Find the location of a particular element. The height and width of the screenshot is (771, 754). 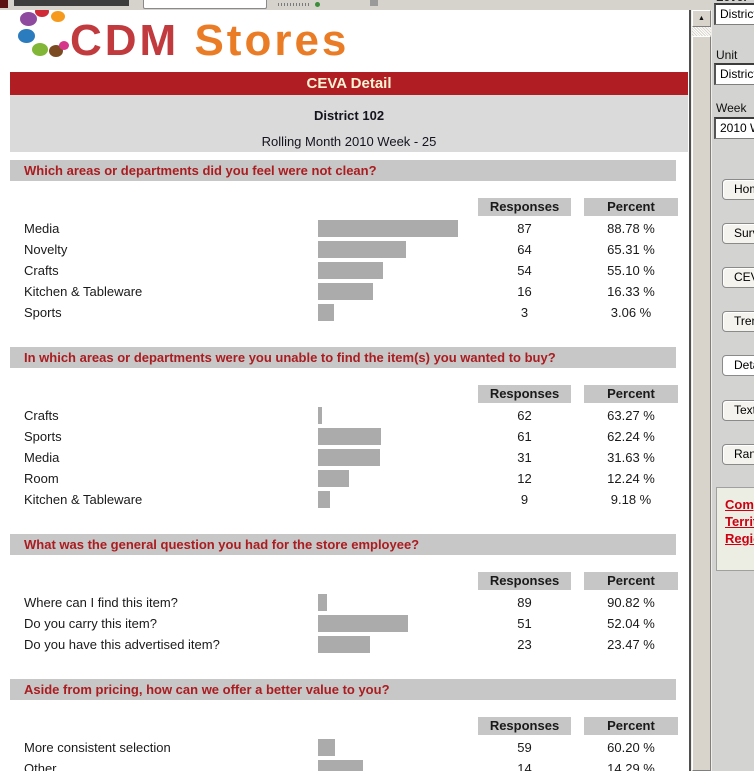

row-responses: 64 is located at coordinates (524, 249).